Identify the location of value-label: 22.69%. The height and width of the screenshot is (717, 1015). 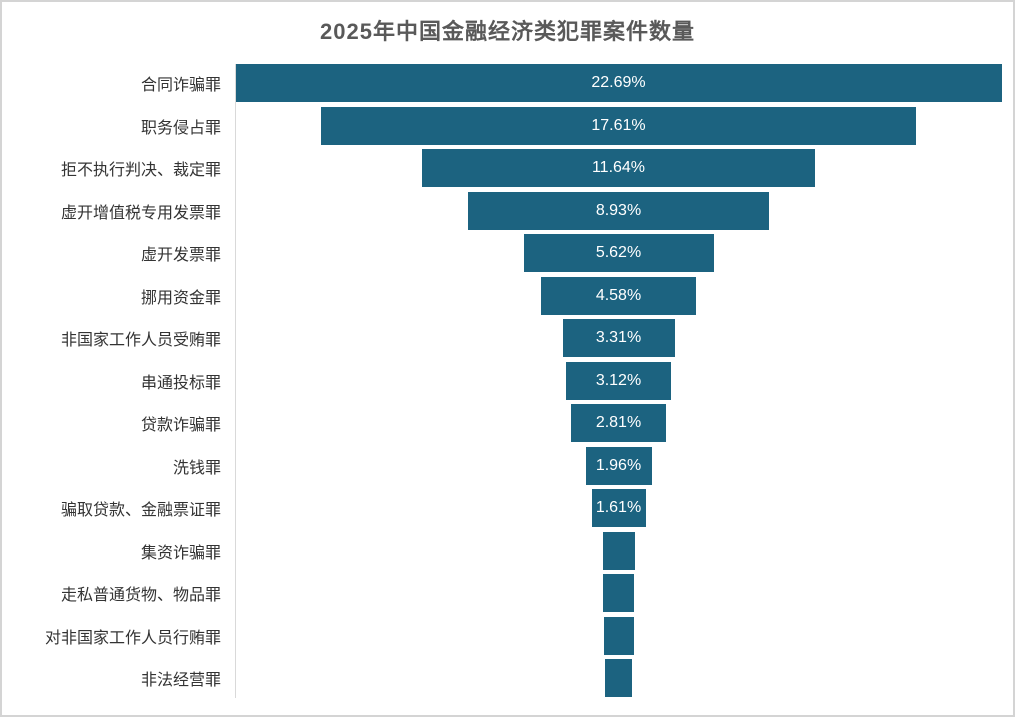
(618, 83).